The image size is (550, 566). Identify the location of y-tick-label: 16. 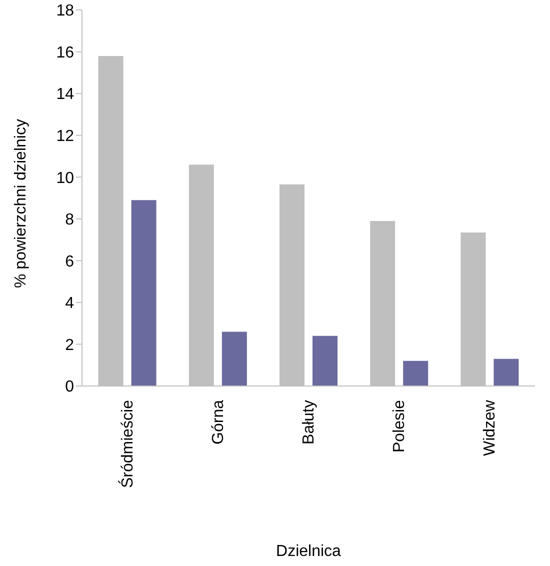
(65, 53).